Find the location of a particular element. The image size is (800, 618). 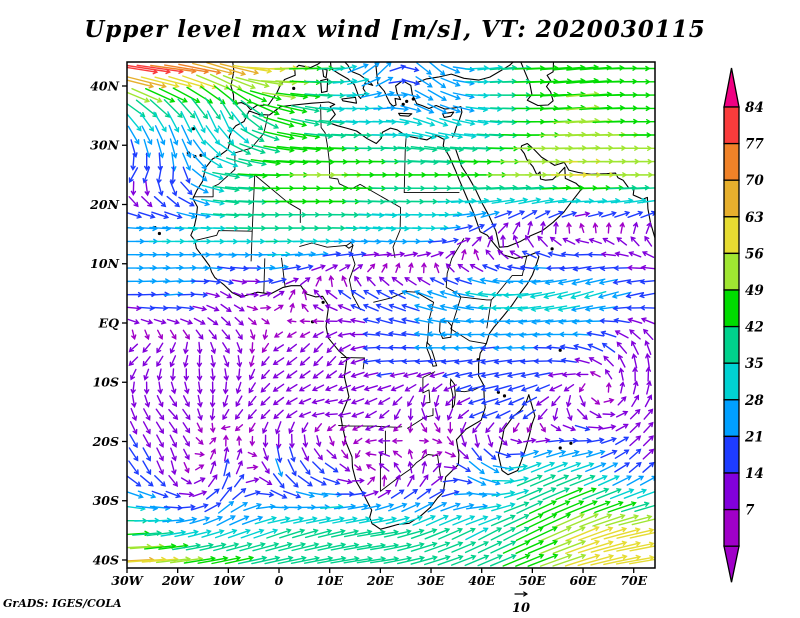

colorbar-tick-label: 56 is located at coordinates (754, 254).